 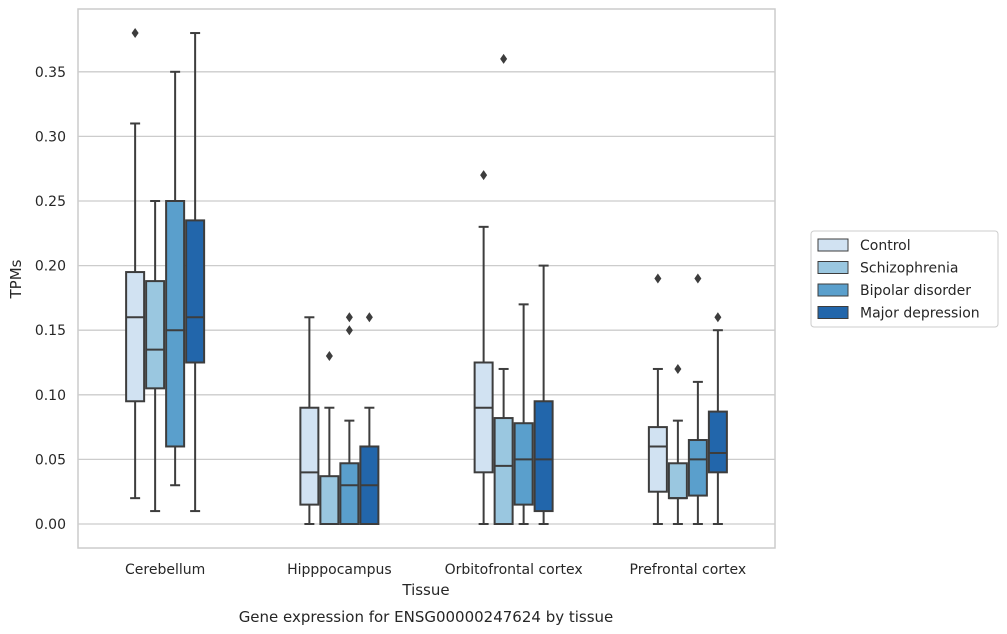 I want to click on y-axis-title: TPMs, so click(x=16, y=279).